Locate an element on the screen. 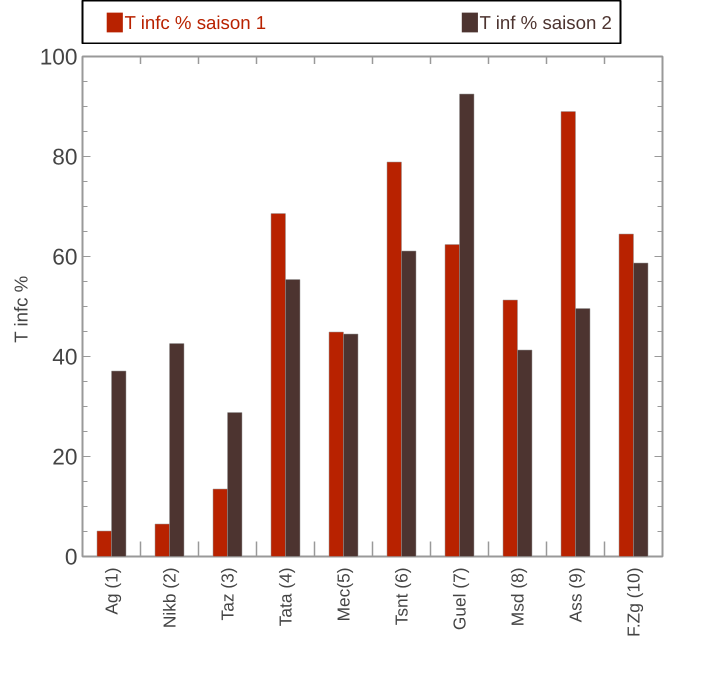  x-tick-label: Msd (8) is located at coordinates (518, 596).